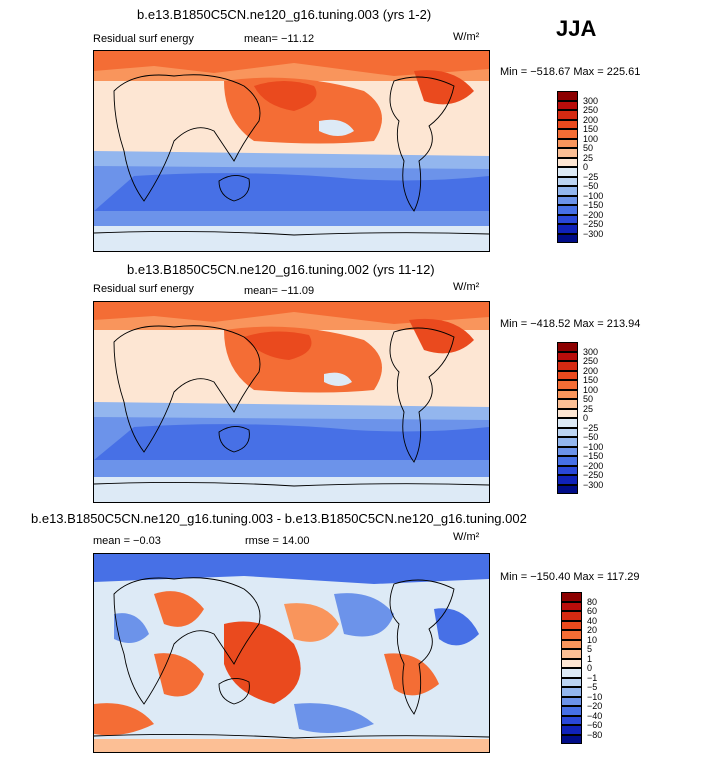  Describe the element at coordinates (592, 630) in the screenshot. I see `colorbar-tick-label: 20` at that location.